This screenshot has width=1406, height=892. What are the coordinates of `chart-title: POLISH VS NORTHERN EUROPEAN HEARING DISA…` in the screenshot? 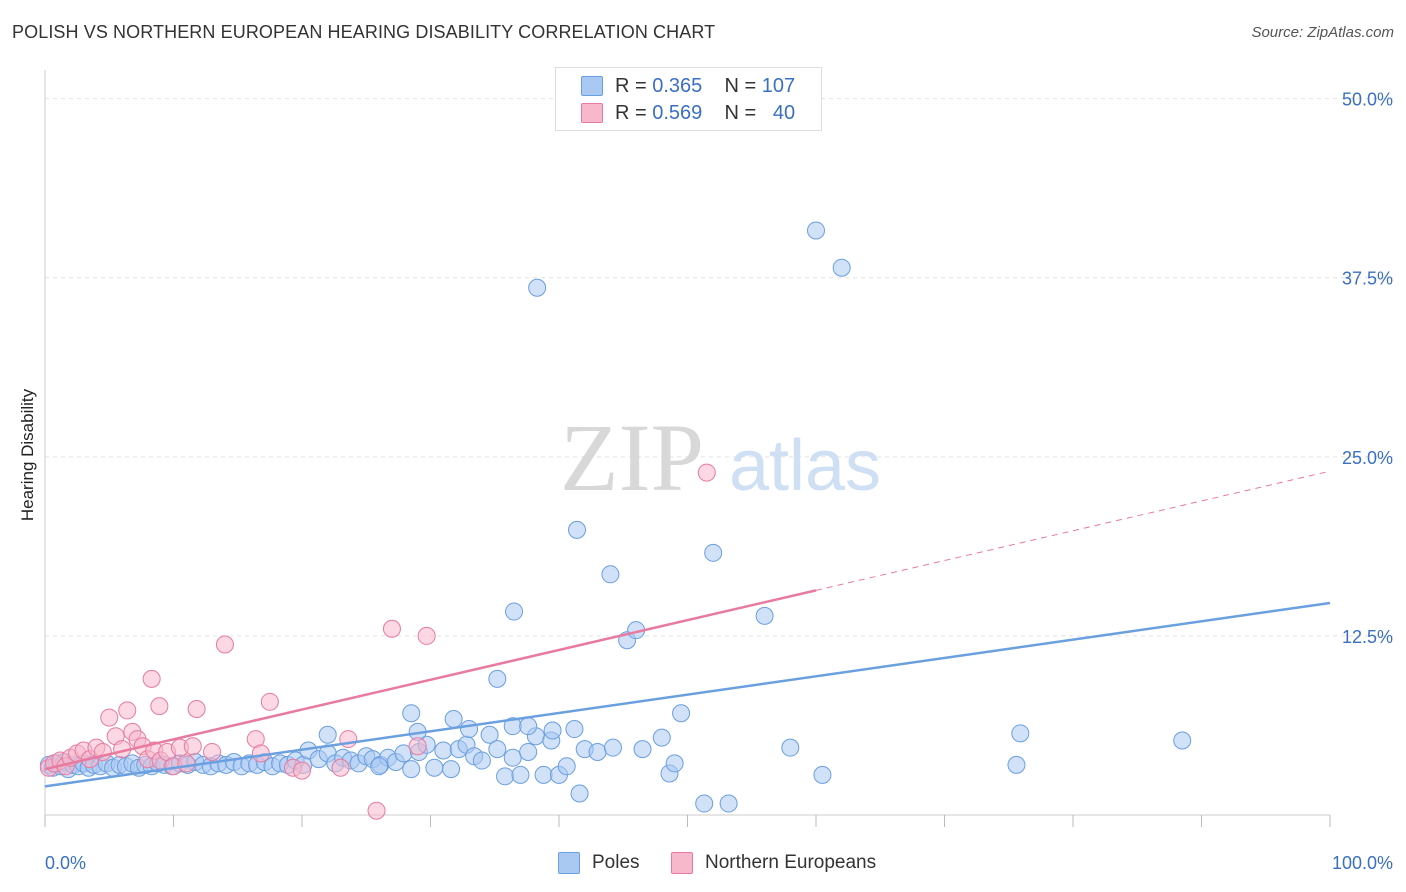 It's located at (364, 32).